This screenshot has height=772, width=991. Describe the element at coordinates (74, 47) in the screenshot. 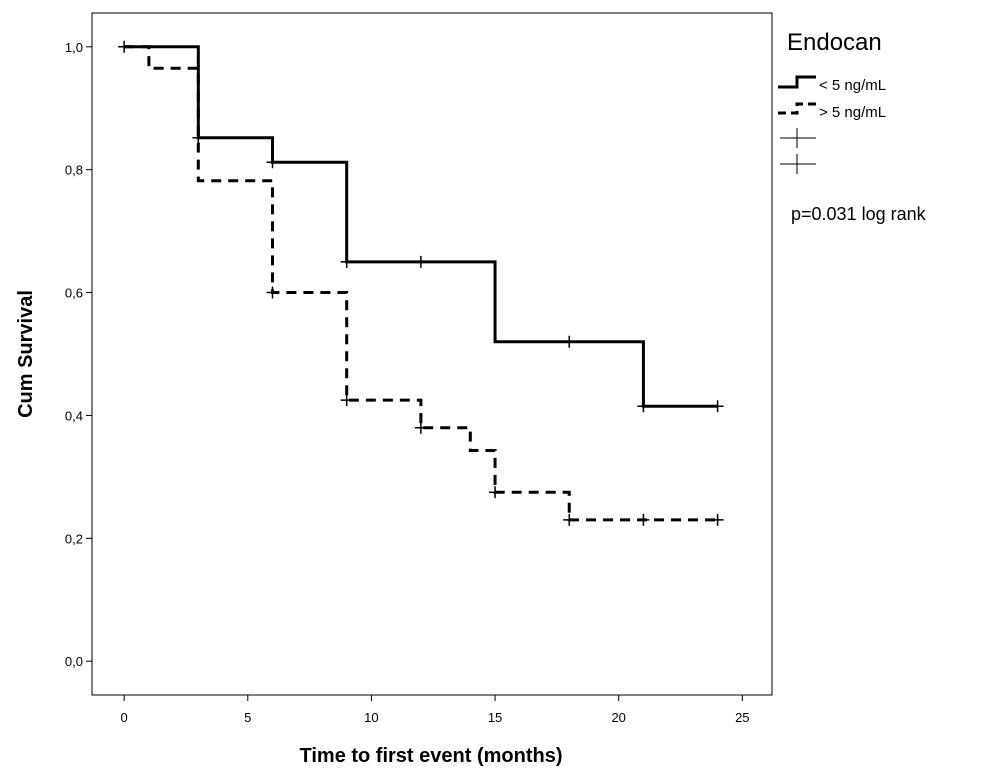

I see `y-tick-label: 1,0` at that location.